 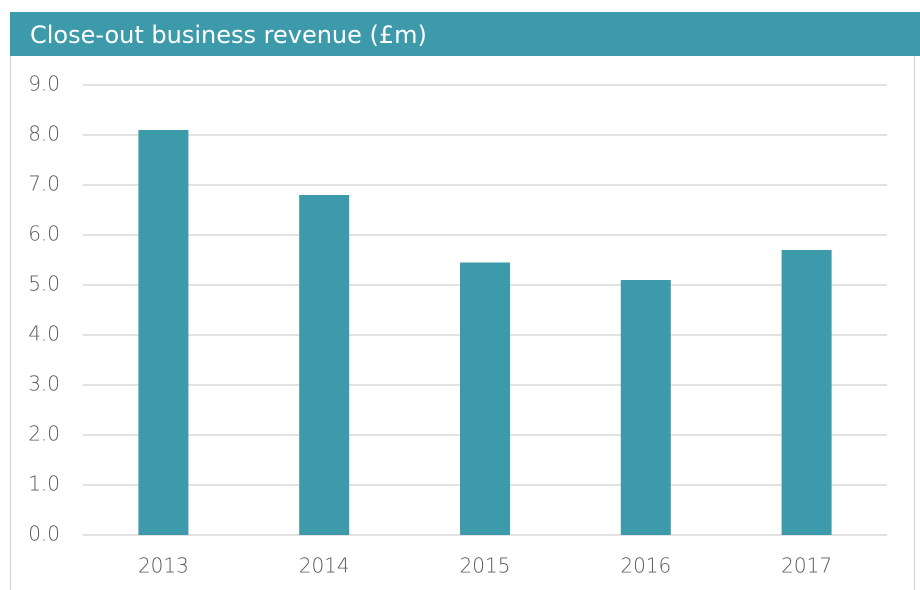 What do you see at coordinates (806, 566) in the screenshot?
I see `x-tick-label: 2017` at bounding box center [806, 566].